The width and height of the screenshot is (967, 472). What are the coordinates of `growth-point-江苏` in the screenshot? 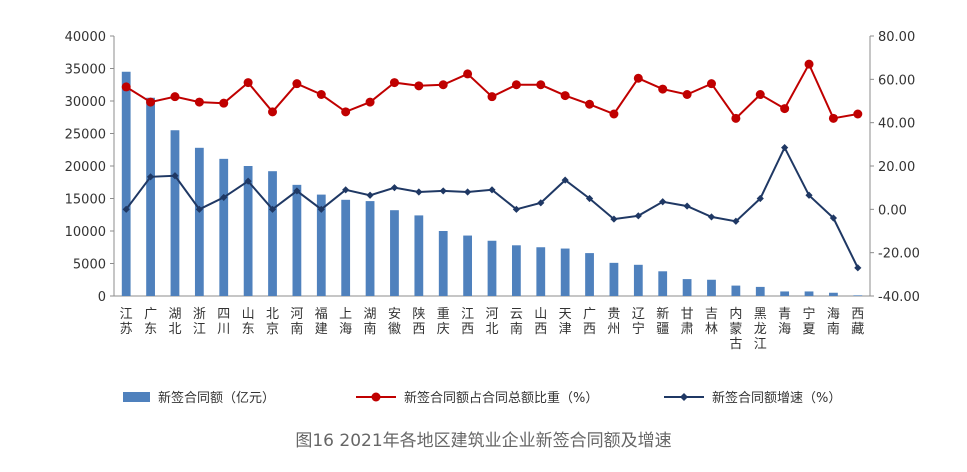 It's located at (126, 209).